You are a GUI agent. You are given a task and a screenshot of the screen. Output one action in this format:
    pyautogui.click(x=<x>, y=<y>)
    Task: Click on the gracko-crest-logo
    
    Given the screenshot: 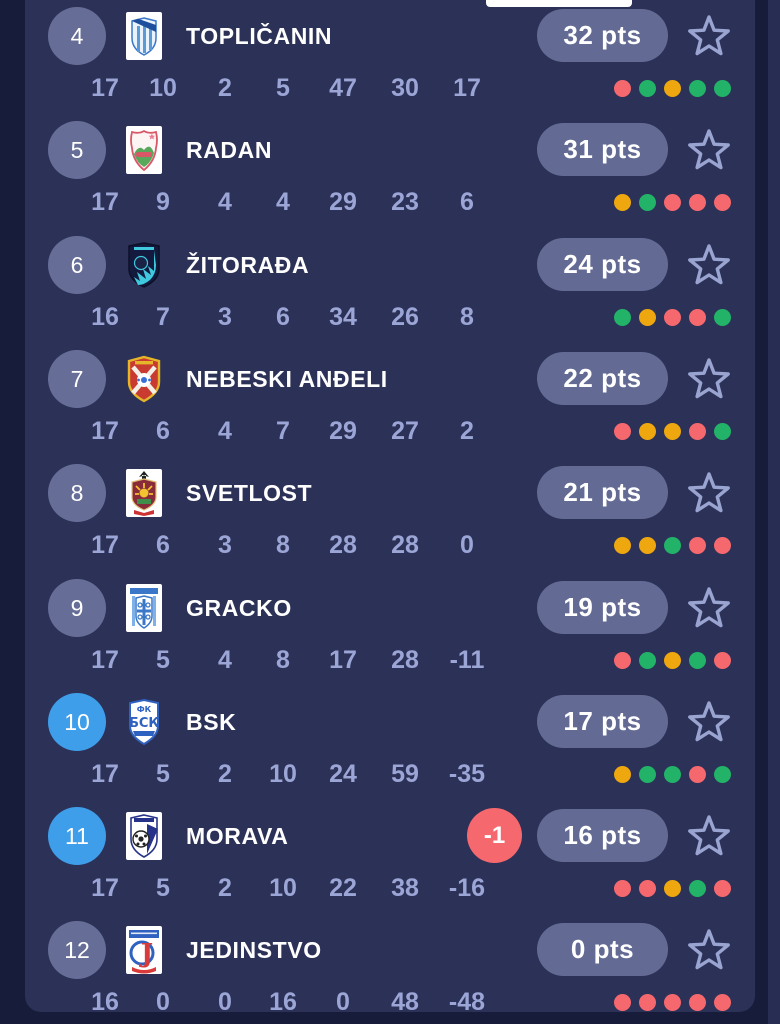 What is the action you would take?
    pyautogui.click(x=144, y=608)
    